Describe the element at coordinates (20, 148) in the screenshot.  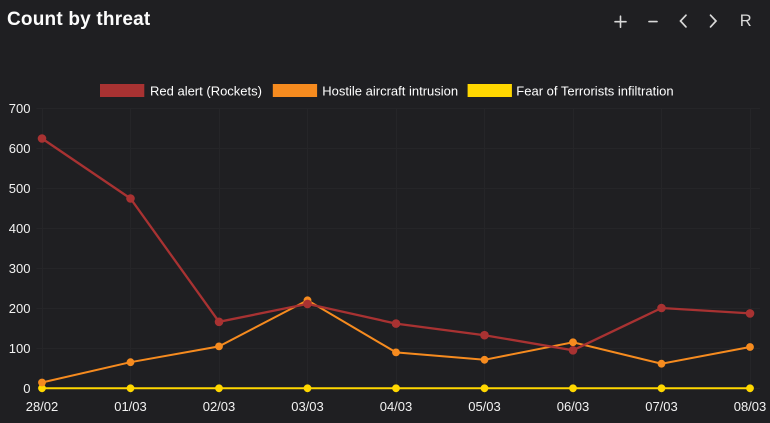
I see `svg-text: 600` at that location.